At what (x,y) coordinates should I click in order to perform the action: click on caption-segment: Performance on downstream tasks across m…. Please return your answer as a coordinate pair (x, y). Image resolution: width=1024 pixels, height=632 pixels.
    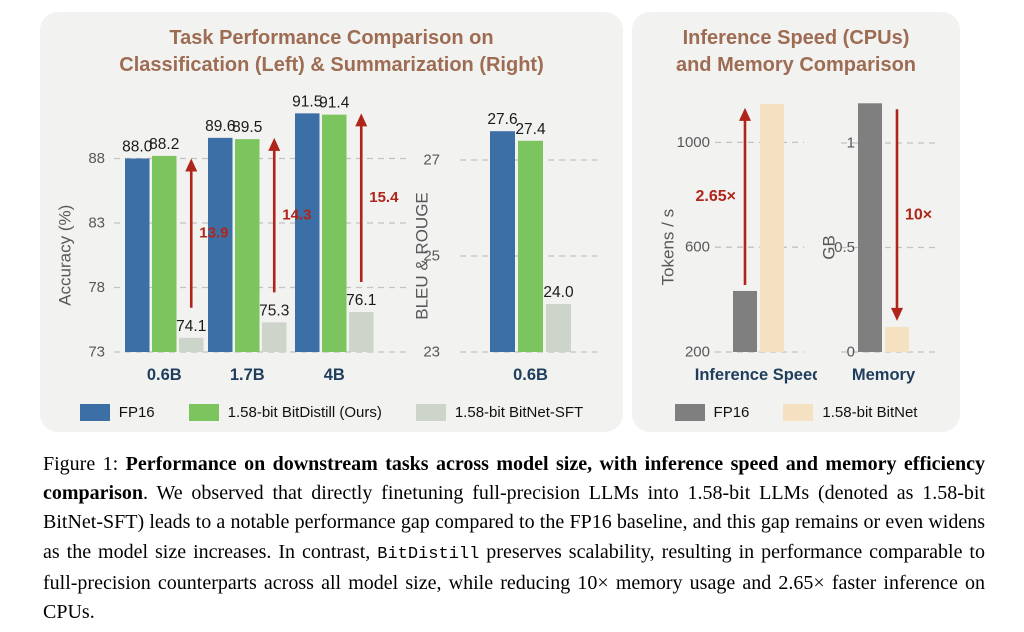
    Looking at the image, I should click on (514, 479).